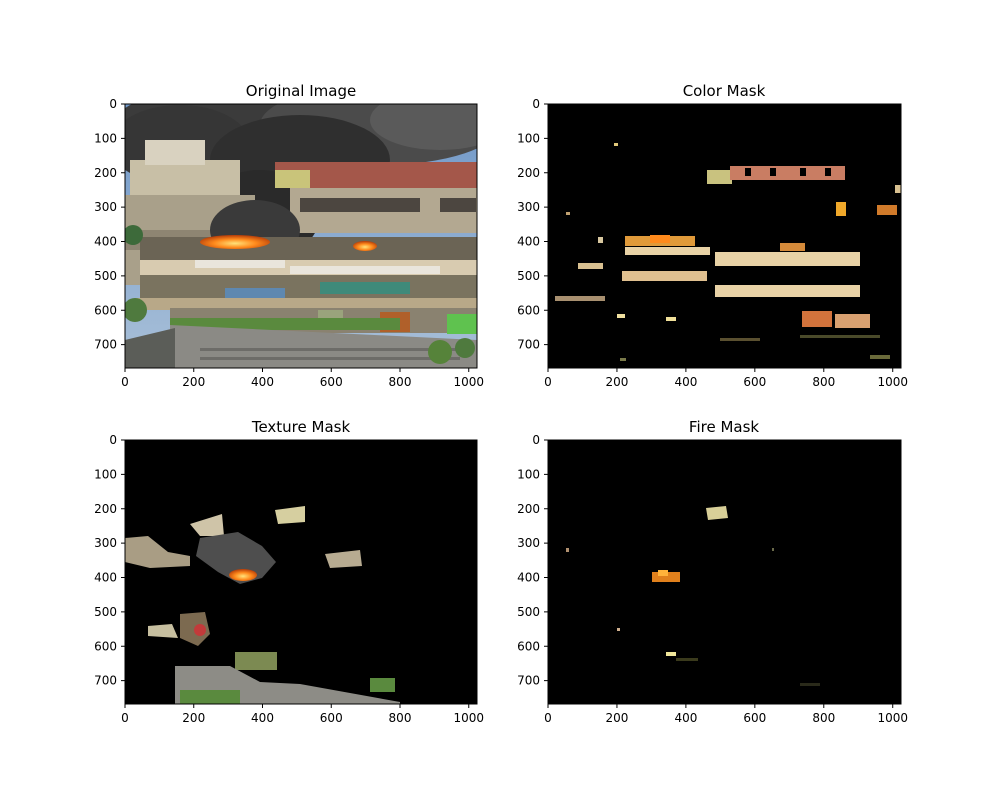  Describe the element at coordinates (724, 427) in the screenshot. I see `panel-title: Fire Mask` at that location.